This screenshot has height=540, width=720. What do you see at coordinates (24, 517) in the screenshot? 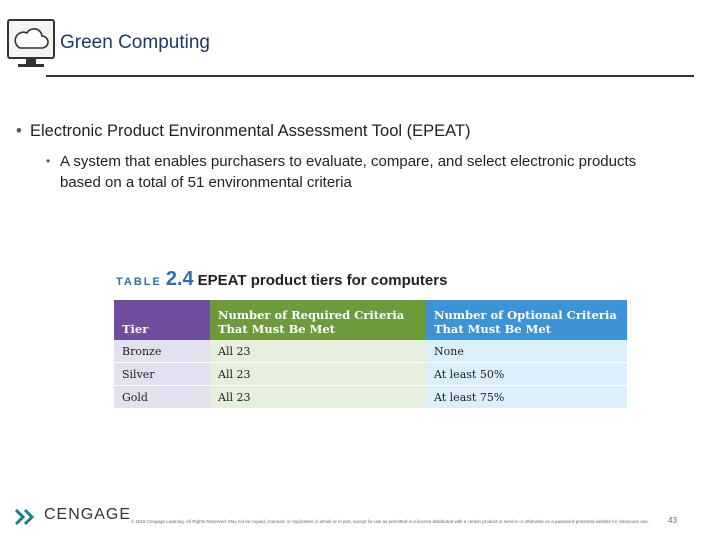
I see `logo-icon` at bounding box center [24, 517].